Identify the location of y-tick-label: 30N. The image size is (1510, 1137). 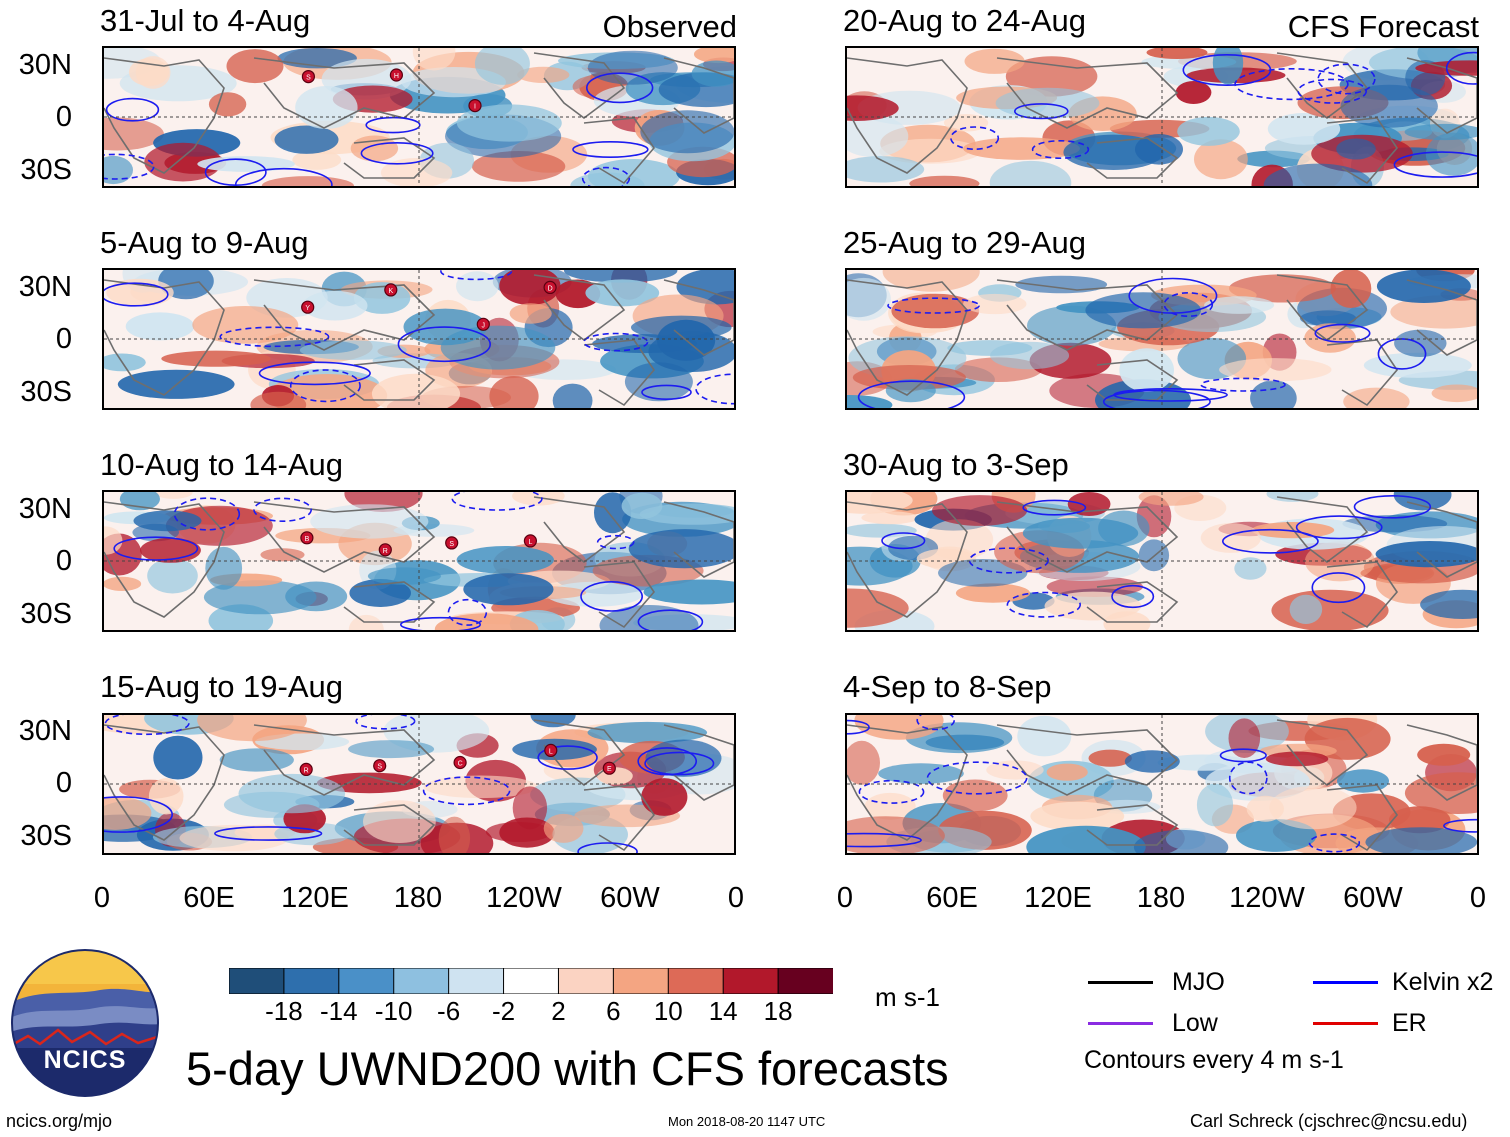
(45, 65).